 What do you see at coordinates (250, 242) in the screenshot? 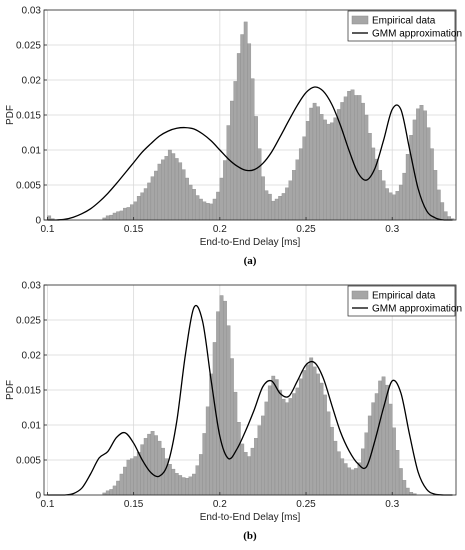
I see `x-axis-label: End-to-End Delay [ms]` at bounding box center [250, 242].